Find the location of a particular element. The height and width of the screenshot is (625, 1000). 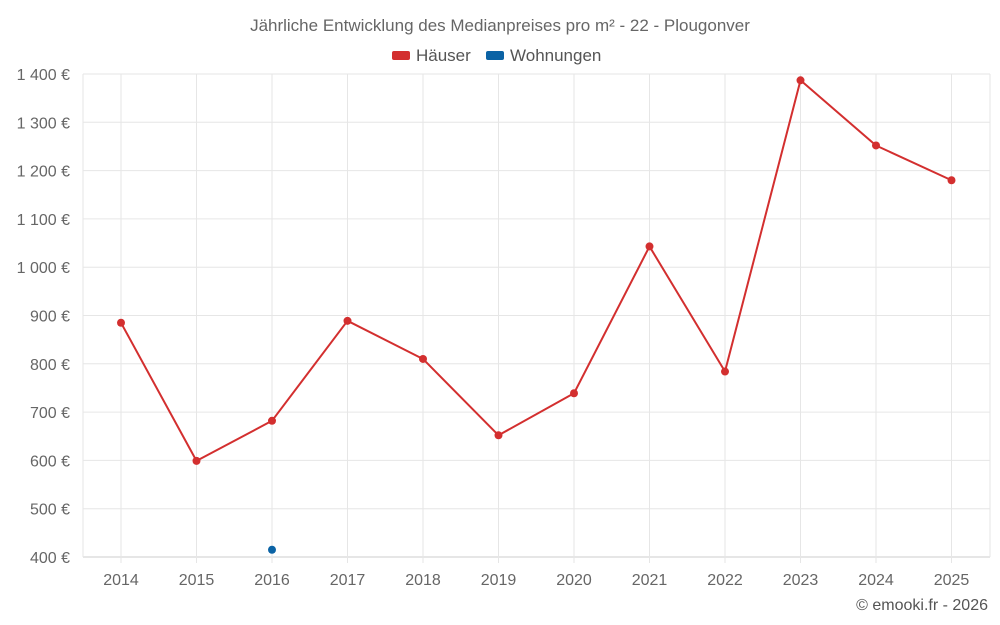

x-tick-label: 2014 is located at coordinates (121, 580).